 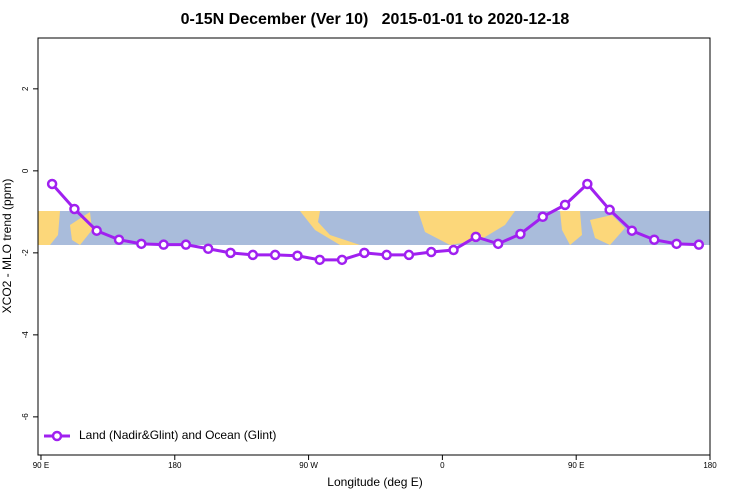 I want to click on x-tick-label: 90 W, so click(x=308, y=465).